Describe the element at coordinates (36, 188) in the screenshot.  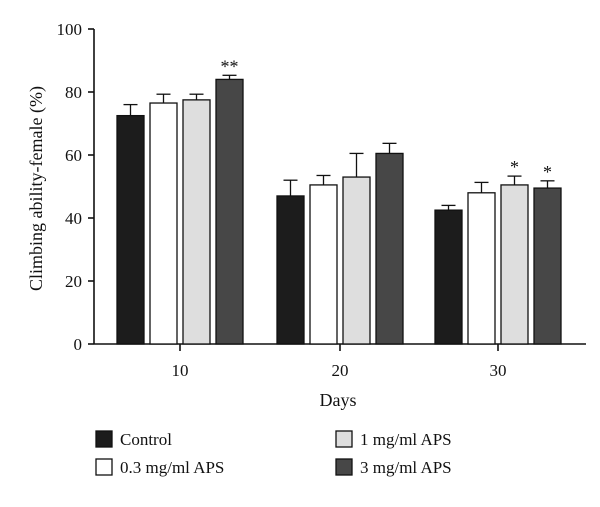
I see `y-axis-title: Climbing ability-female (%)` at that location.